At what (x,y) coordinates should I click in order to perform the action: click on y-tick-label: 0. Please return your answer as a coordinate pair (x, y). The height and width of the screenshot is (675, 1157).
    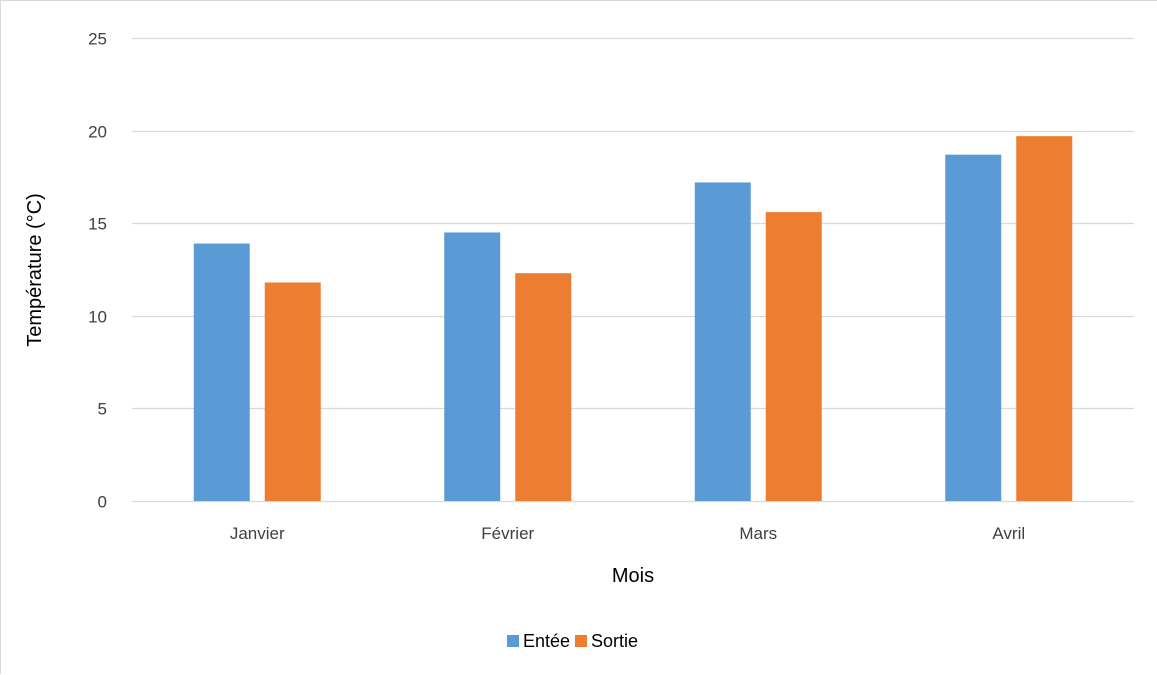
    Looking at the image, I should click on (102, 502).